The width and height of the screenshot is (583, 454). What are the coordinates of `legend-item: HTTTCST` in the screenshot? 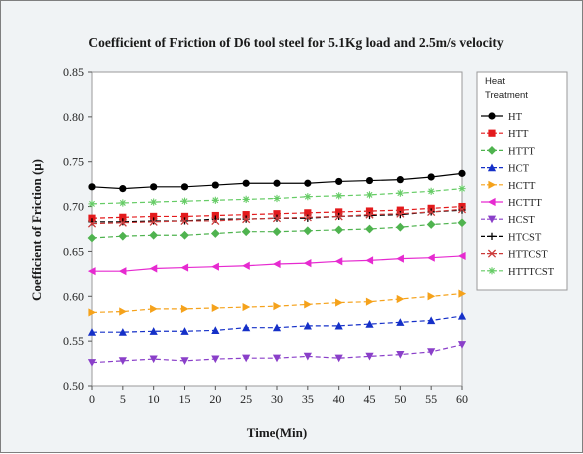 It's located at (518, 272).